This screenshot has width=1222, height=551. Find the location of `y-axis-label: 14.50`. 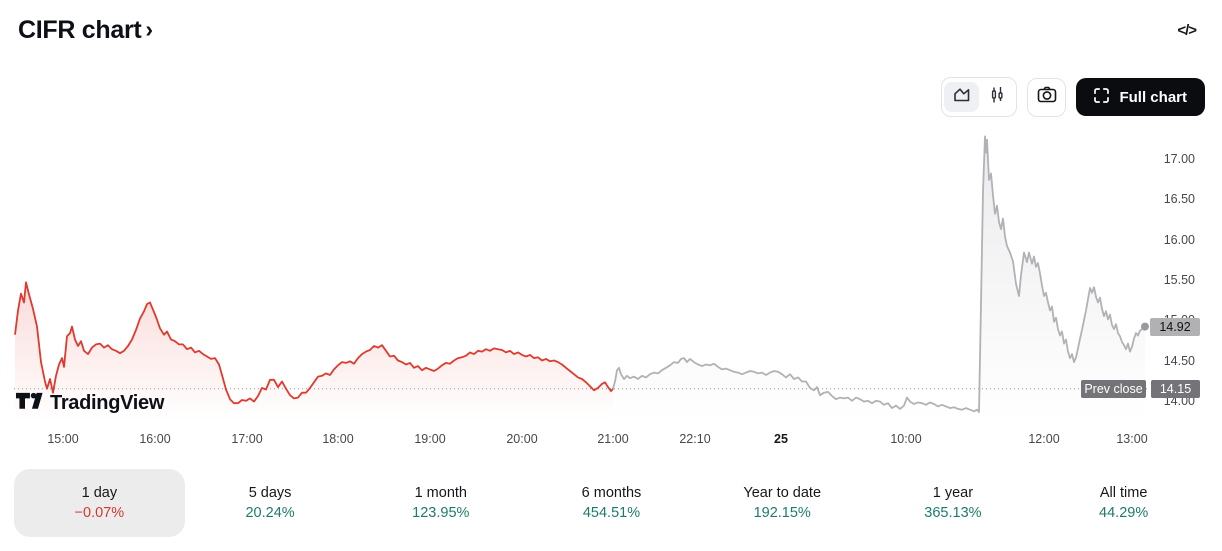

y-axis-label: 14.50 is located at coordinates (1179, 361).